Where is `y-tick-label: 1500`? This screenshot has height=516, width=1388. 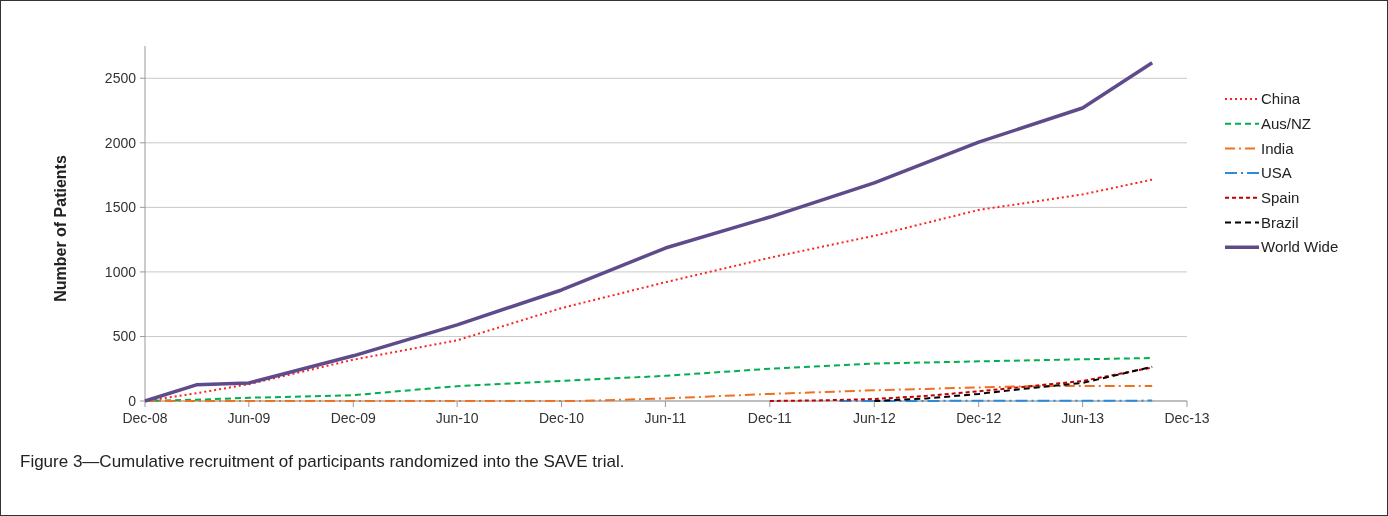 y-tick-label: 1500 is located at coordinates (120, 207).